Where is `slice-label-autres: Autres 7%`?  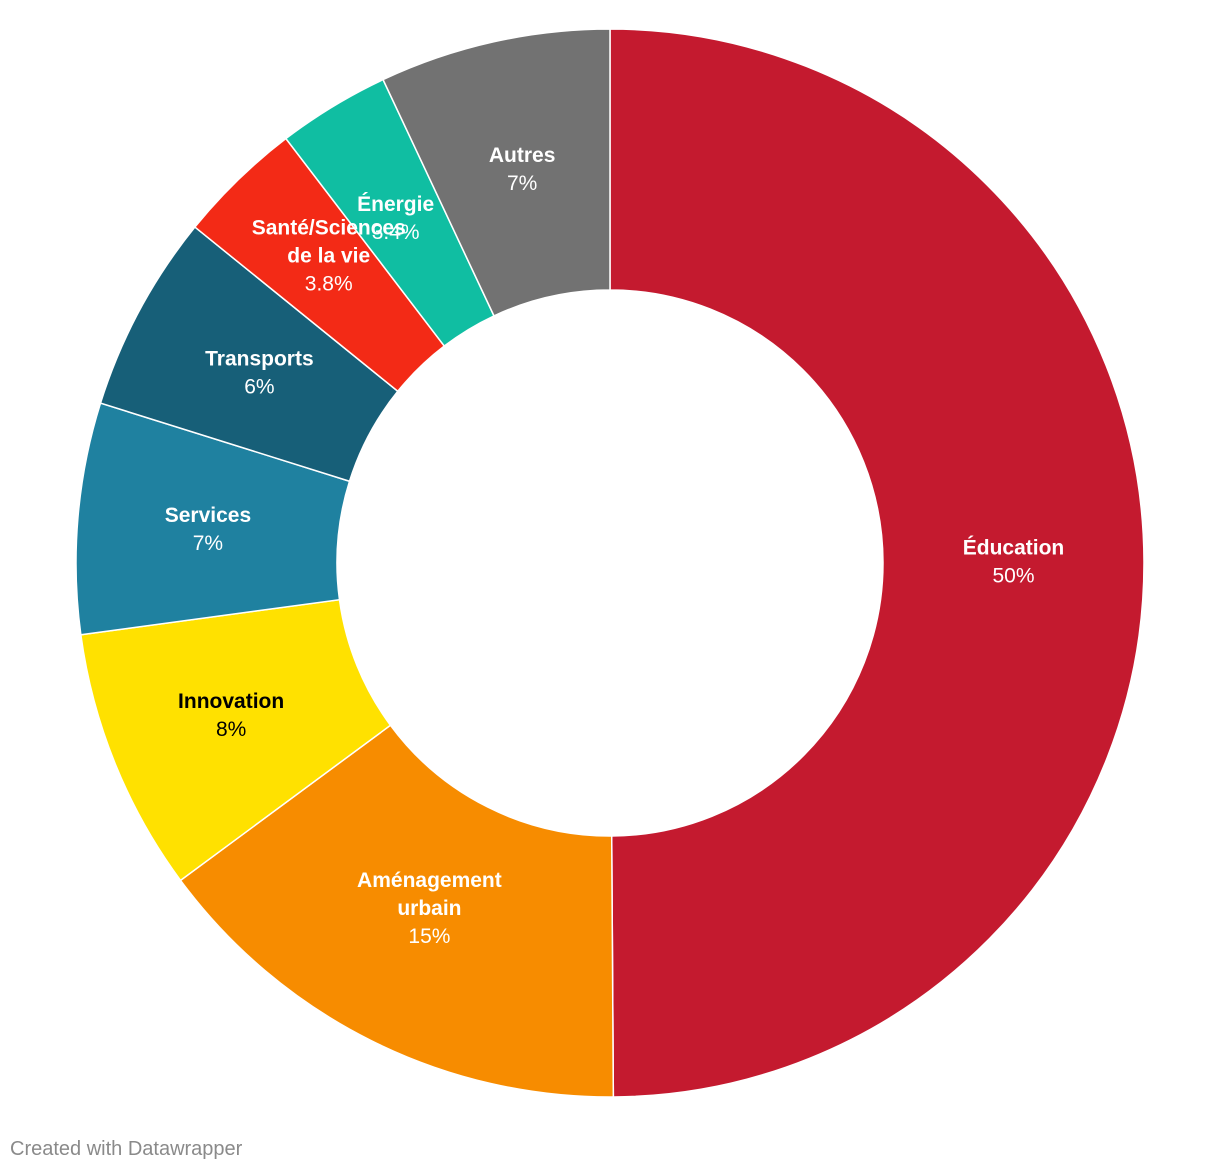
slice-label-autres: Autres 7% is located at coordinates (522, 169).